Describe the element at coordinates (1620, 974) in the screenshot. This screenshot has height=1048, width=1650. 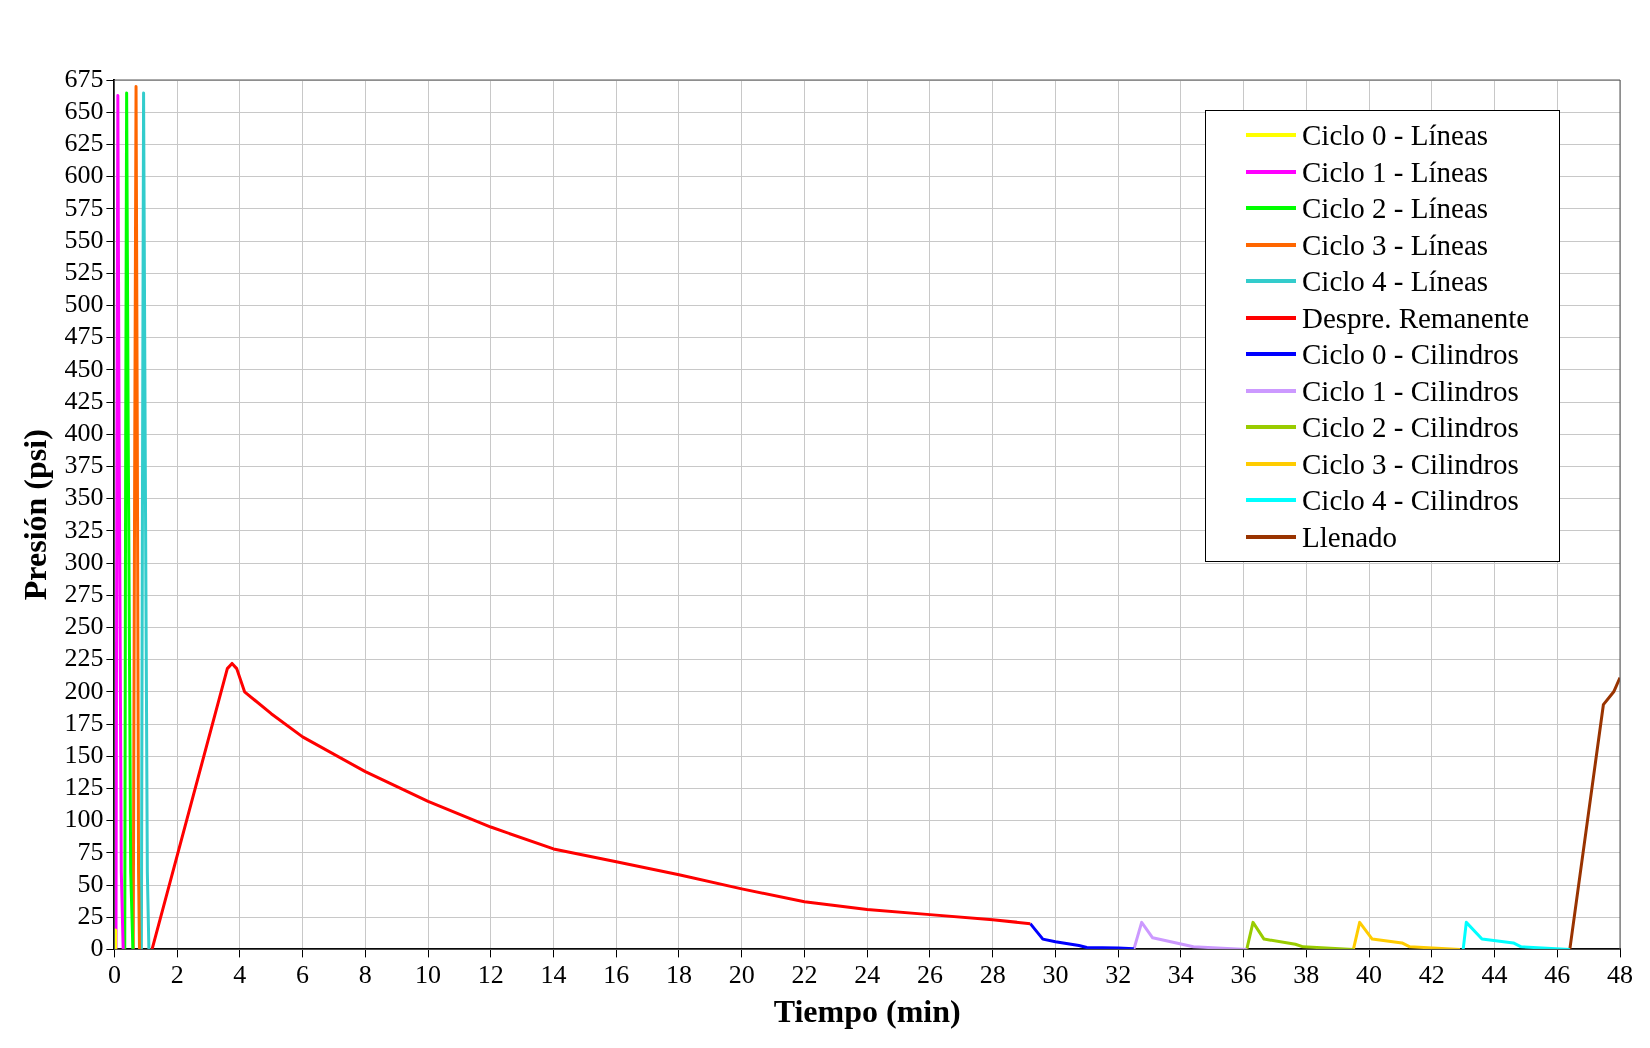
I see `x-tick-label: 48` at that location.